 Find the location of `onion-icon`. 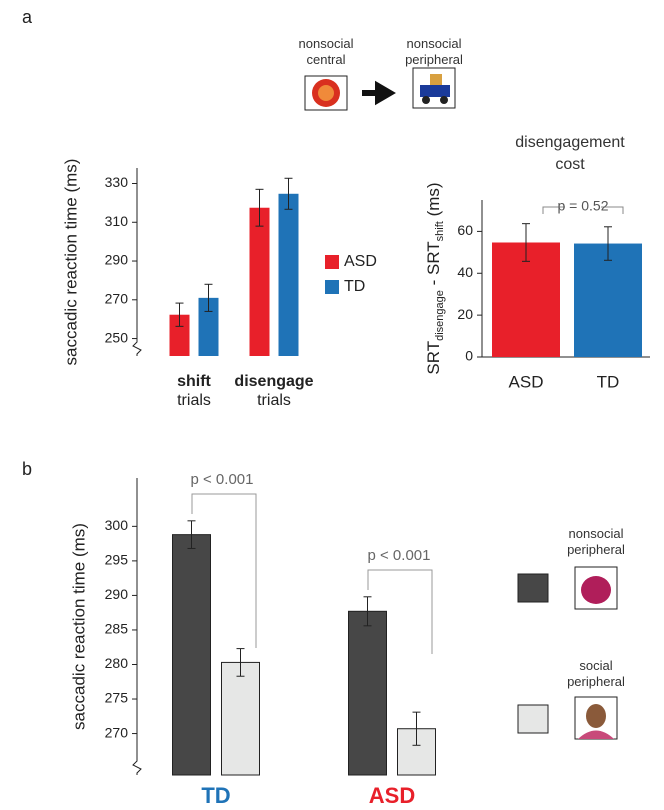

onion-icon is located at coordinates (596, 590).